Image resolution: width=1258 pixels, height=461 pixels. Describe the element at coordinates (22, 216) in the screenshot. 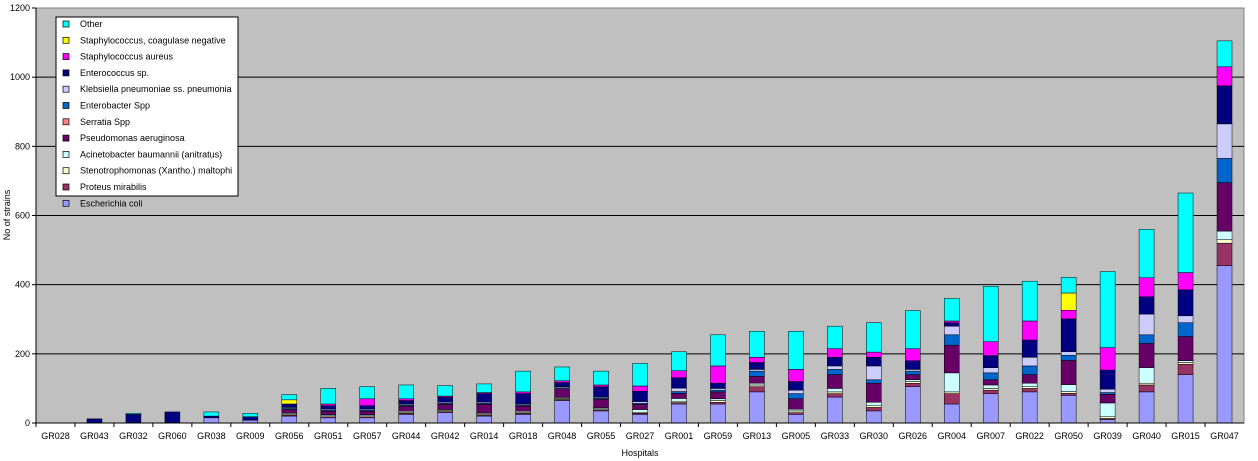

I see `y-tick-label: 600` at that location.